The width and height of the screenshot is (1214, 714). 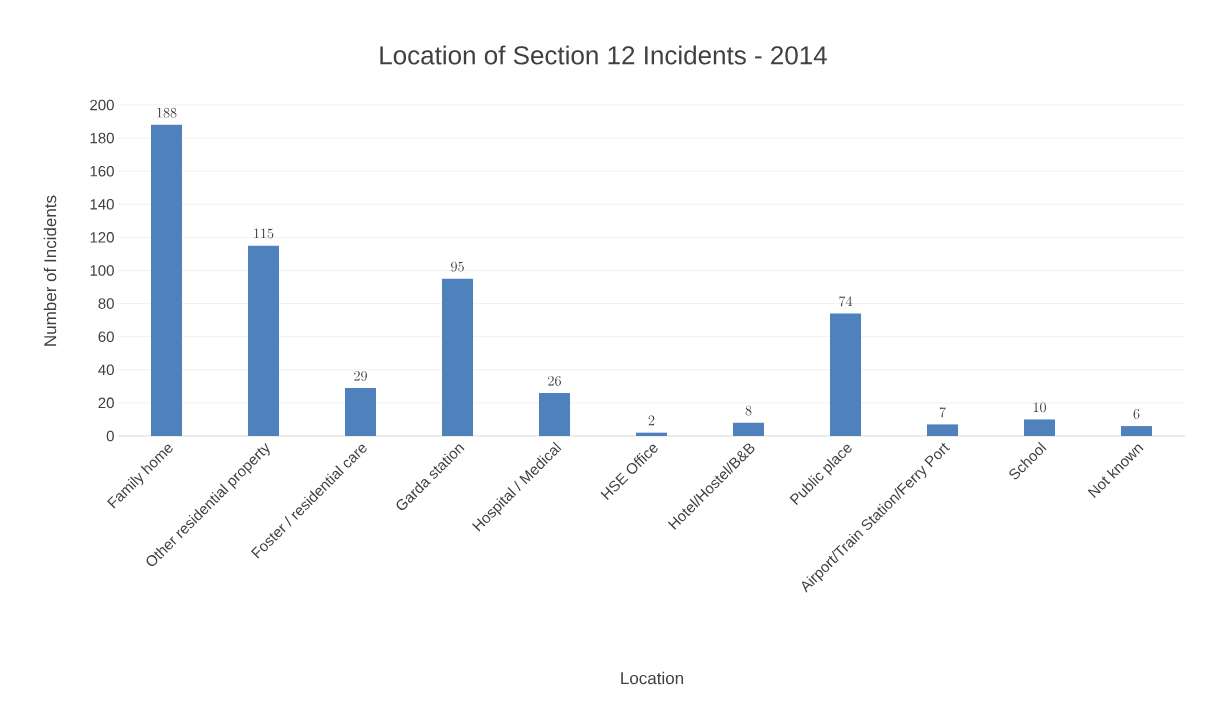 I want to click on data-label: 26, so click(x=554, y=380).